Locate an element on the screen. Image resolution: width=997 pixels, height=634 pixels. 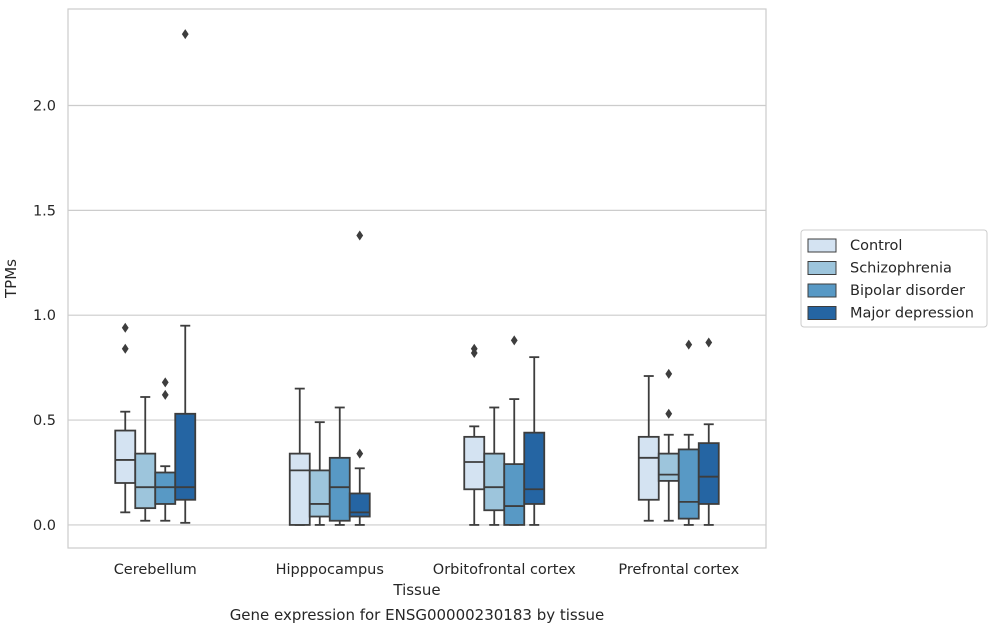
y-tick-label: 0.5 is located at coordinates (44, 421).